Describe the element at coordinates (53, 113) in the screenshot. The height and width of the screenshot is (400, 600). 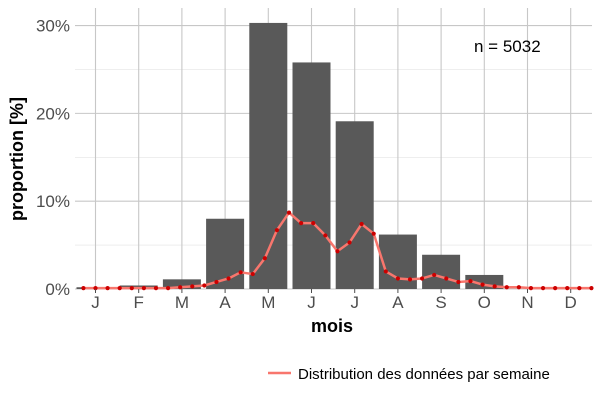
I see `y-tick-label: 20%` at that location.